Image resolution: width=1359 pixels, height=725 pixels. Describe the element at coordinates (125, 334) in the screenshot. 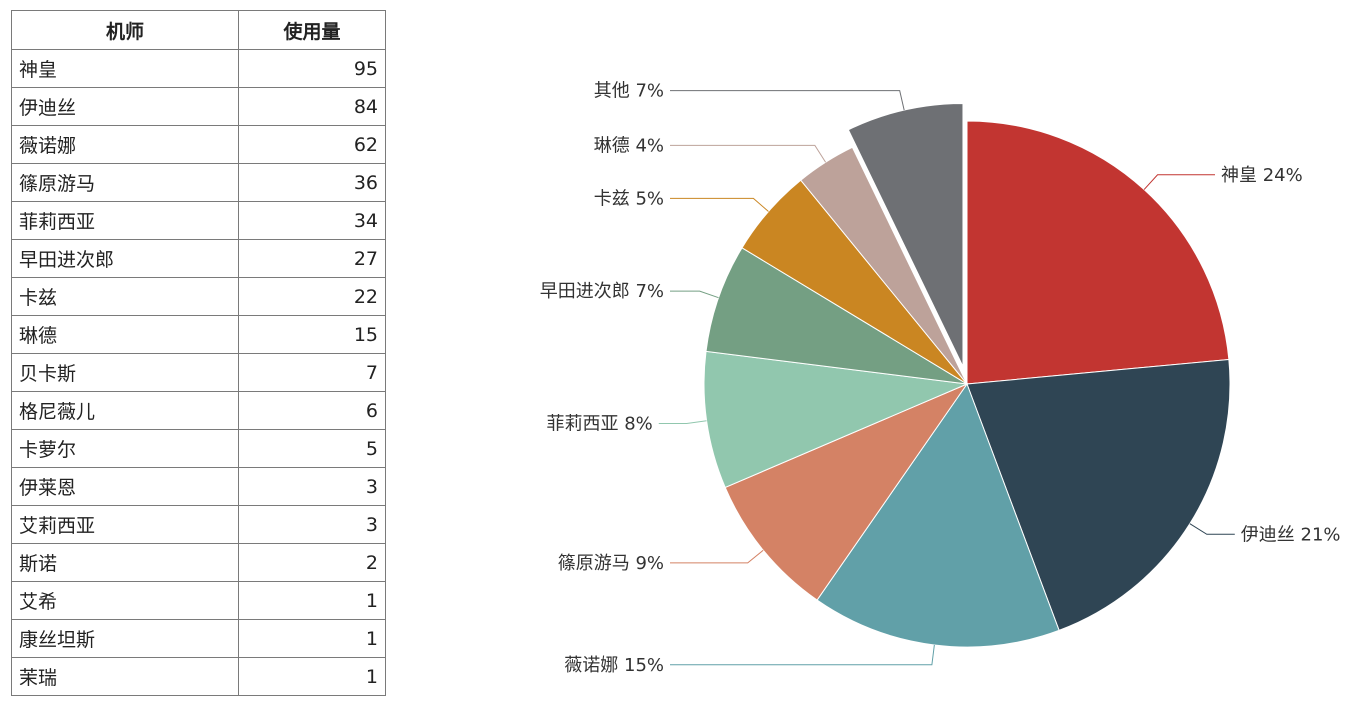

I see `pilot-name-cell: 琳德` at that location.